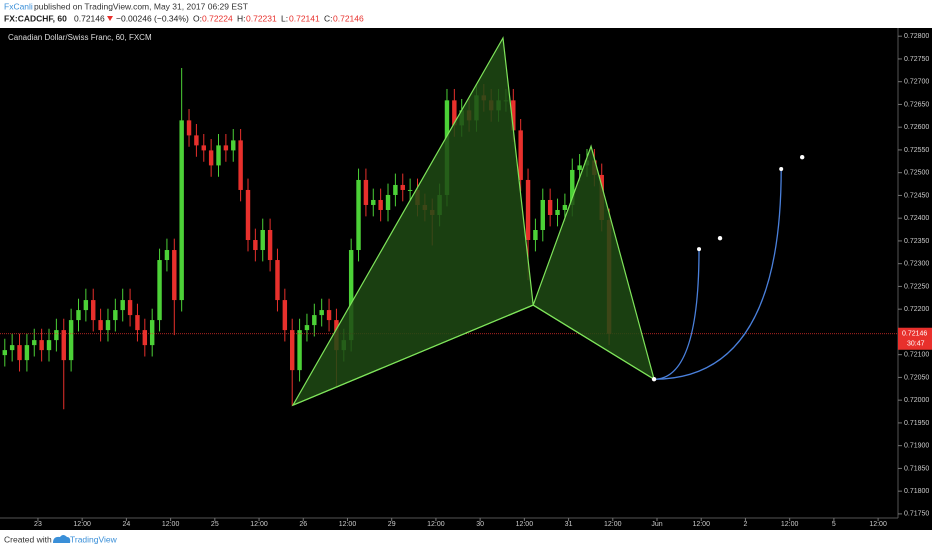 The height and width of the screenshot is (550, 932). What do you see at coordinates (28, 539) in the screenshot?
I see `created: Created with` at bounding box center [28, 539].